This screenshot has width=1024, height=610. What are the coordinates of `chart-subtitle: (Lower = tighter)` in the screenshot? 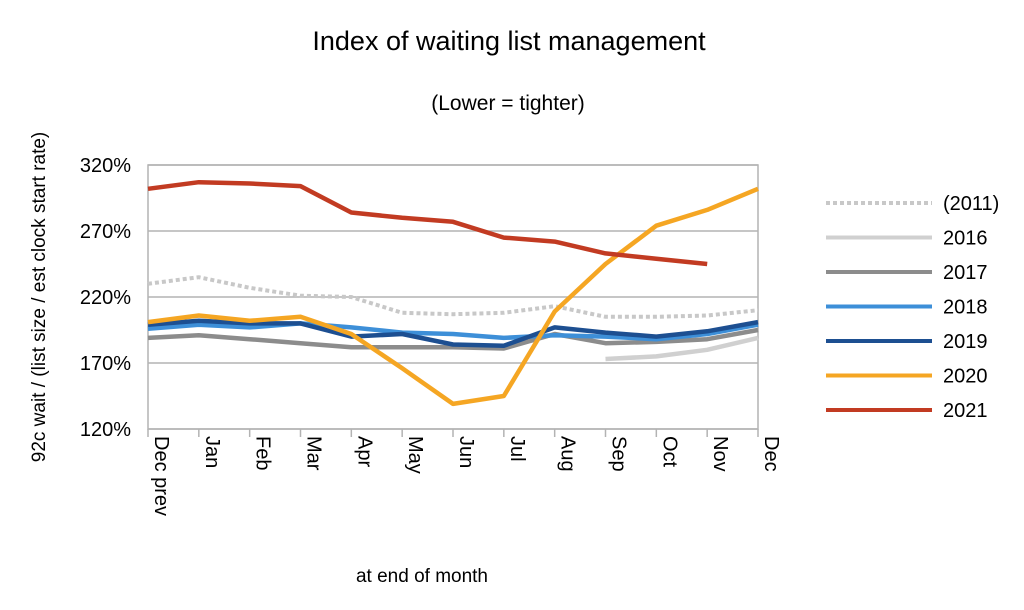 It's located at (507, 103).